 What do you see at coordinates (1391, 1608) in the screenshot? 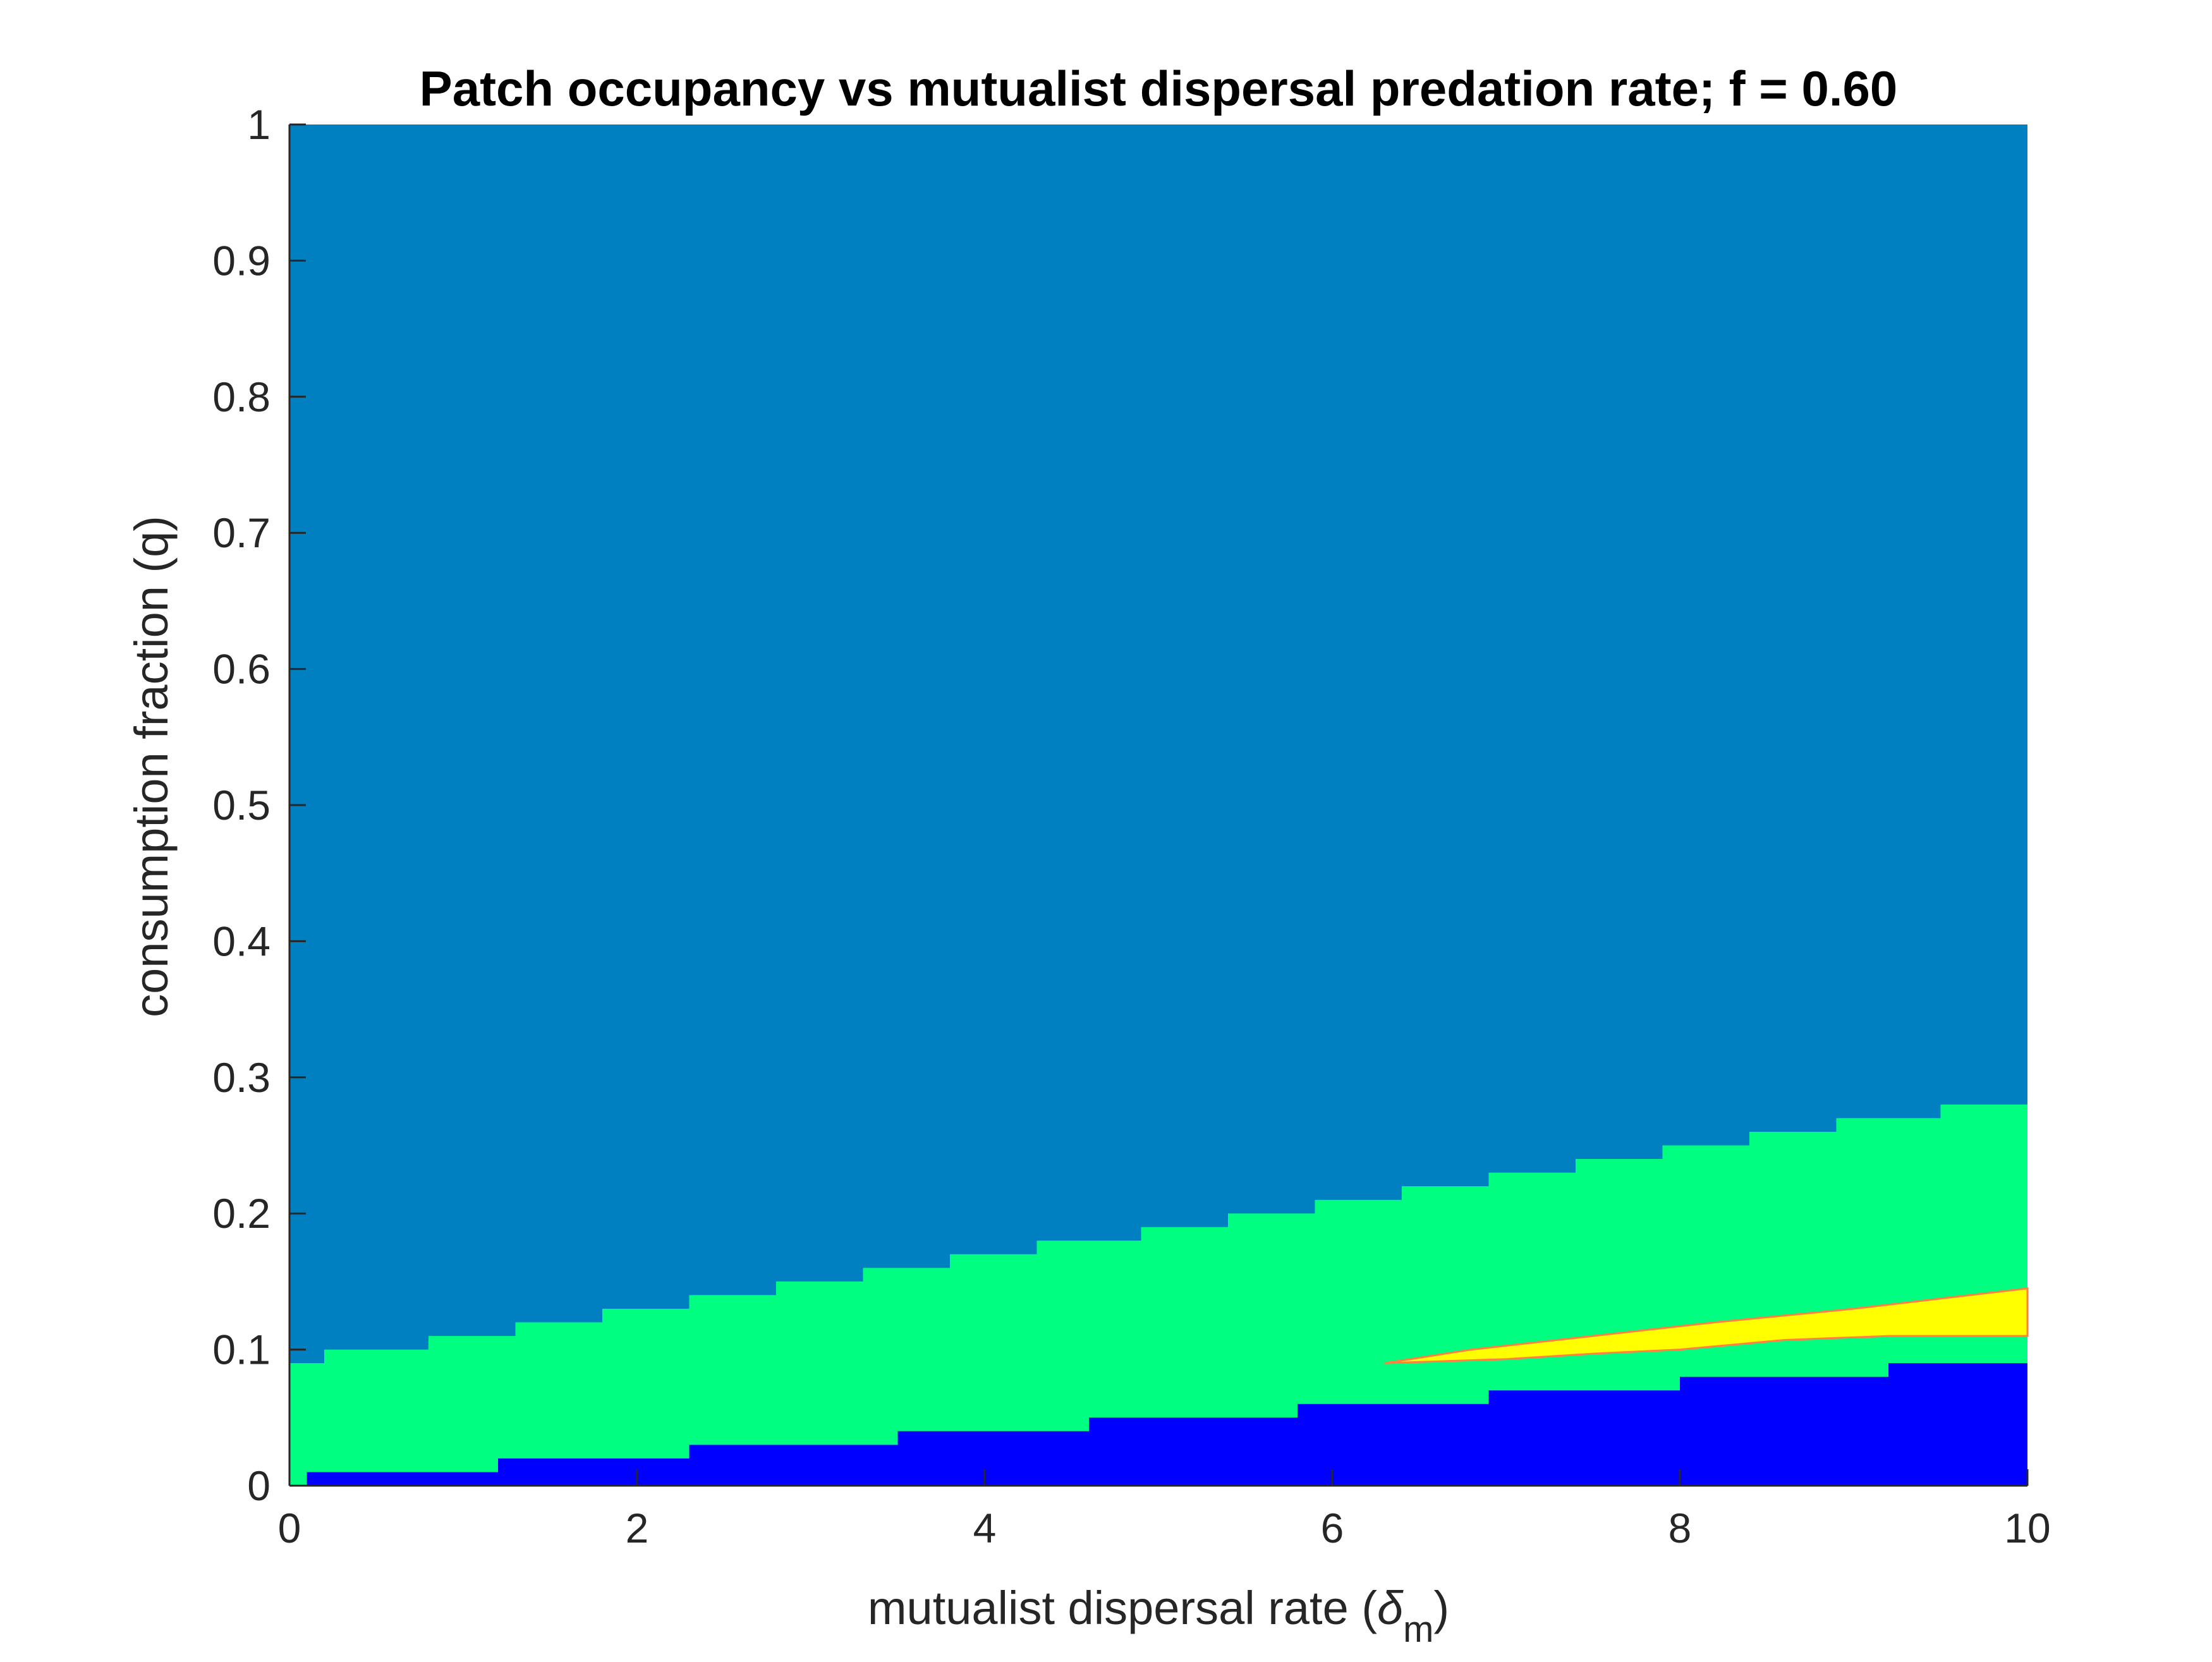
I see `x-axis-label-symbol: δ` at bounding box center [1391, 1608].